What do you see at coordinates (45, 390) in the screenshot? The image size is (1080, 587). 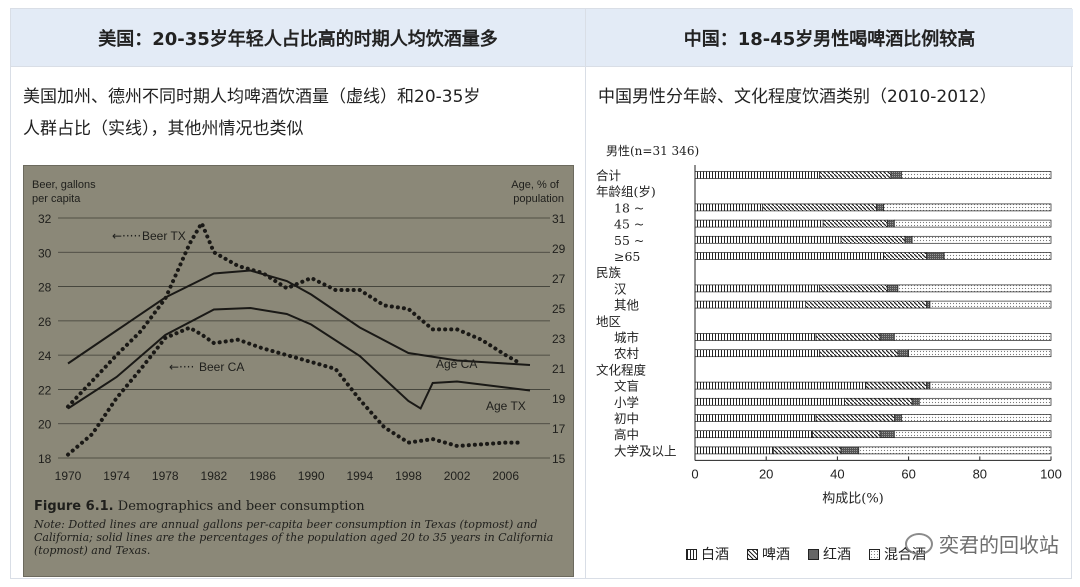 I see `left-y-tick: 22` at bounding box center [45, 390].